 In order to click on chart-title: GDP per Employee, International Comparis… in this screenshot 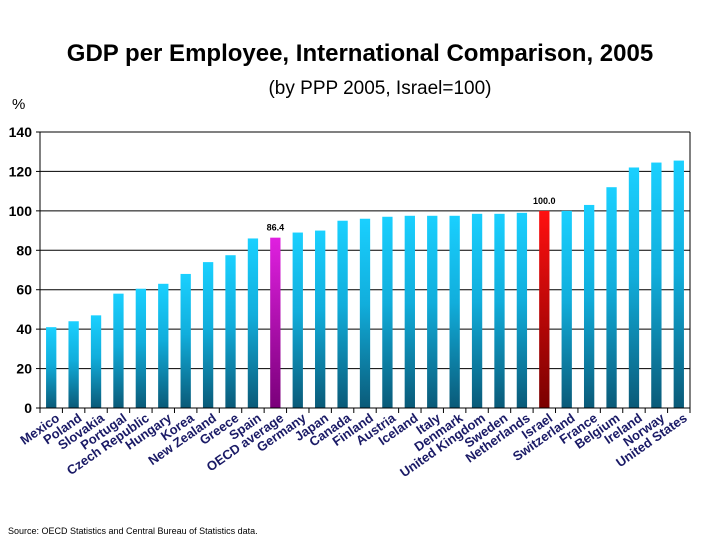, I will do `click(360, 53)`.